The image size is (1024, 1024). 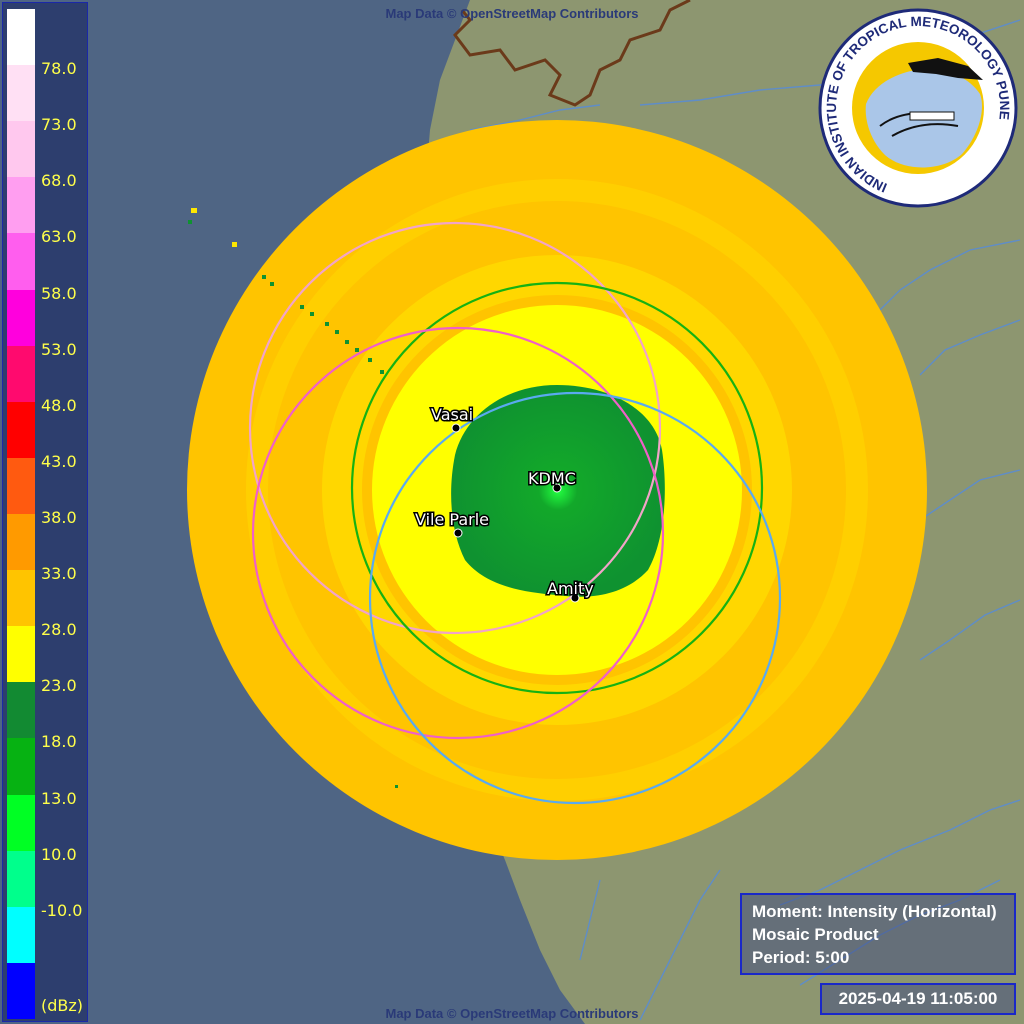 What do you see at coordinates (512, 13) in the screenshot?
I see `attribution-top: Map Data © OpenStreetMap Contributors` at bounding box center [512, 13].